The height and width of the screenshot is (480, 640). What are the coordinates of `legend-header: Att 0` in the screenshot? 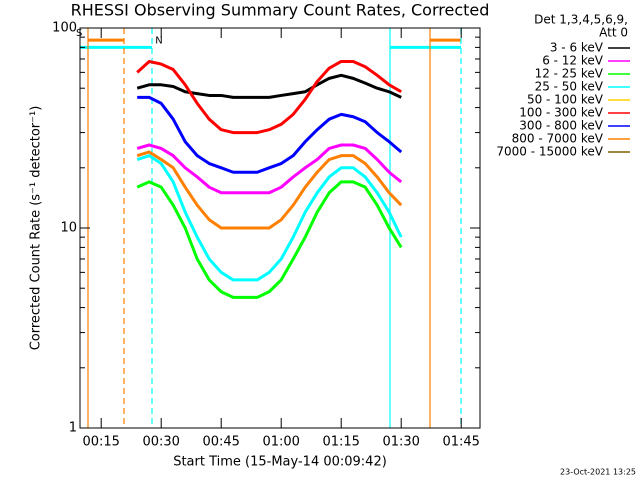 It's located at (613, 33).